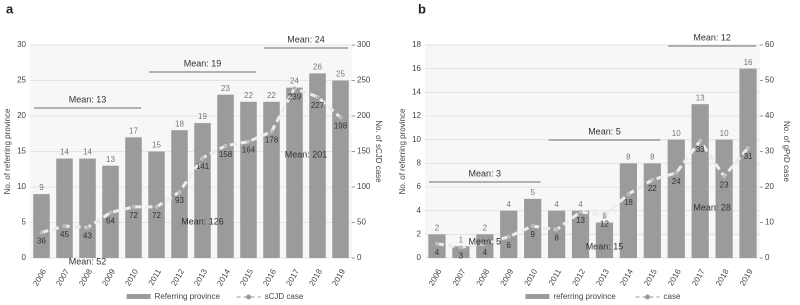 Image resolution: width=800 pixels, height=305 pixels. Describe the element at coordinates (580, 220) in the screenshot. I see `case-value-label: 13` at that location.